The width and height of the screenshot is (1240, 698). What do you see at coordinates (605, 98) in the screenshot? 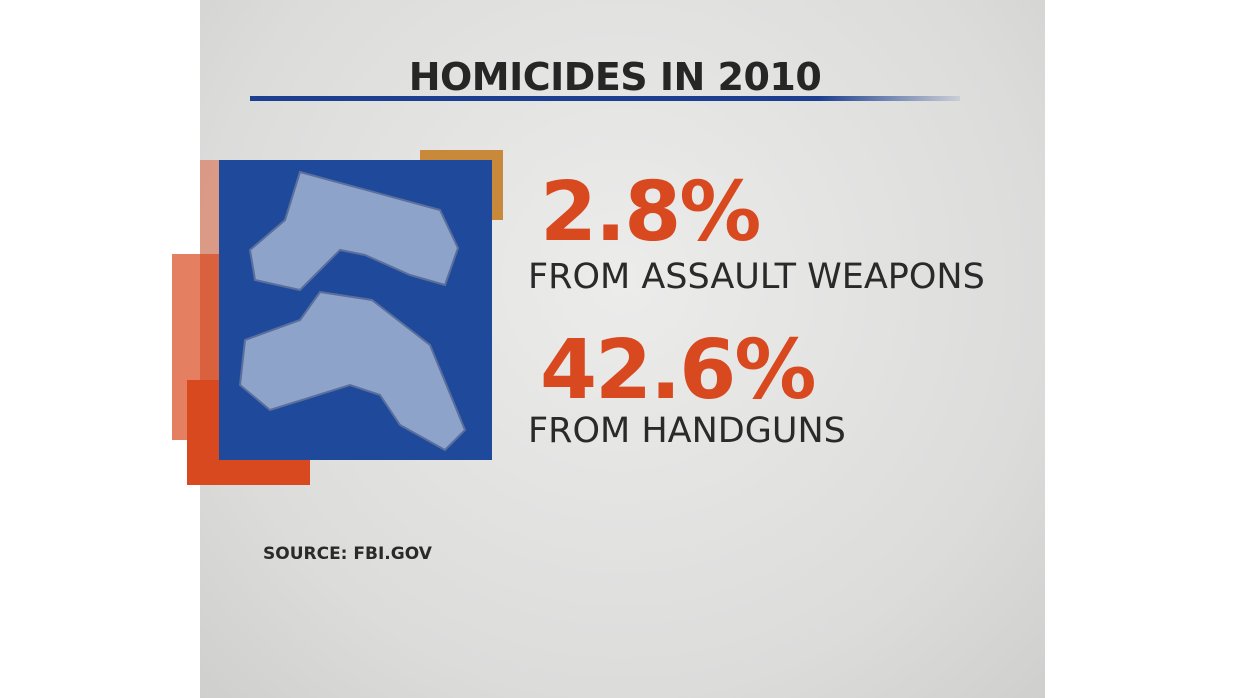
I see `title-rule` at bounding box center [605, 98].